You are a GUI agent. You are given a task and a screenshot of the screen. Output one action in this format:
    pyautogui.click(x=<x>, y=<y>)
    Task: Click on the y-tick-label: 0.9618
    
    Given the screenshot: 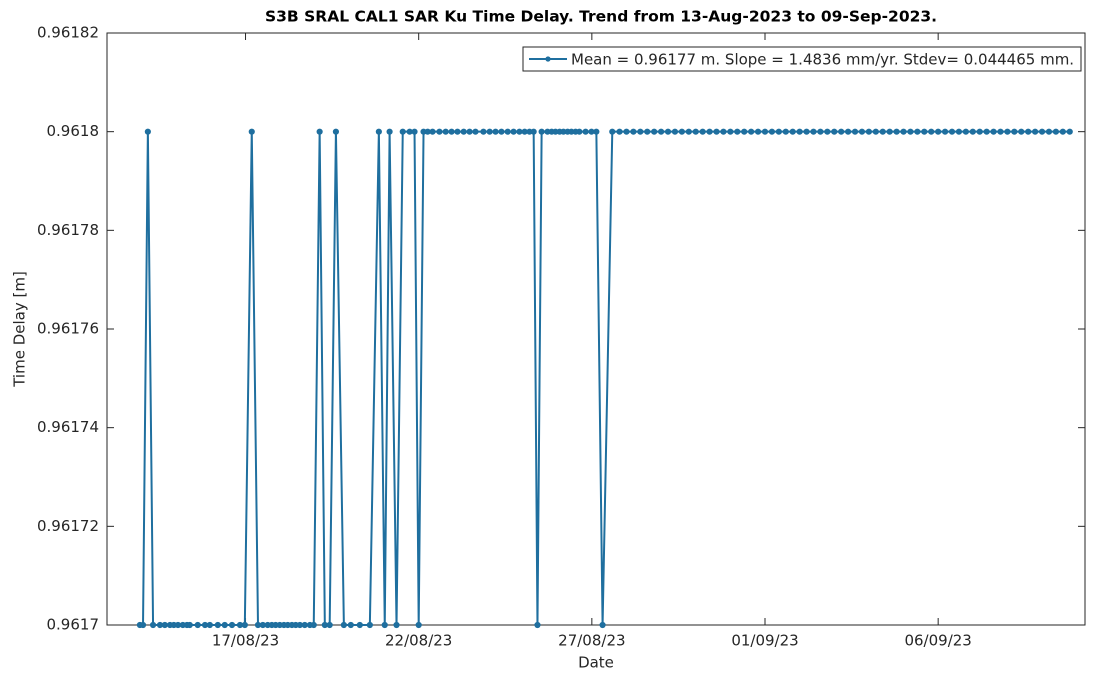 What is the action you would take?
    pyautogui.click(x=73, y=131)
    